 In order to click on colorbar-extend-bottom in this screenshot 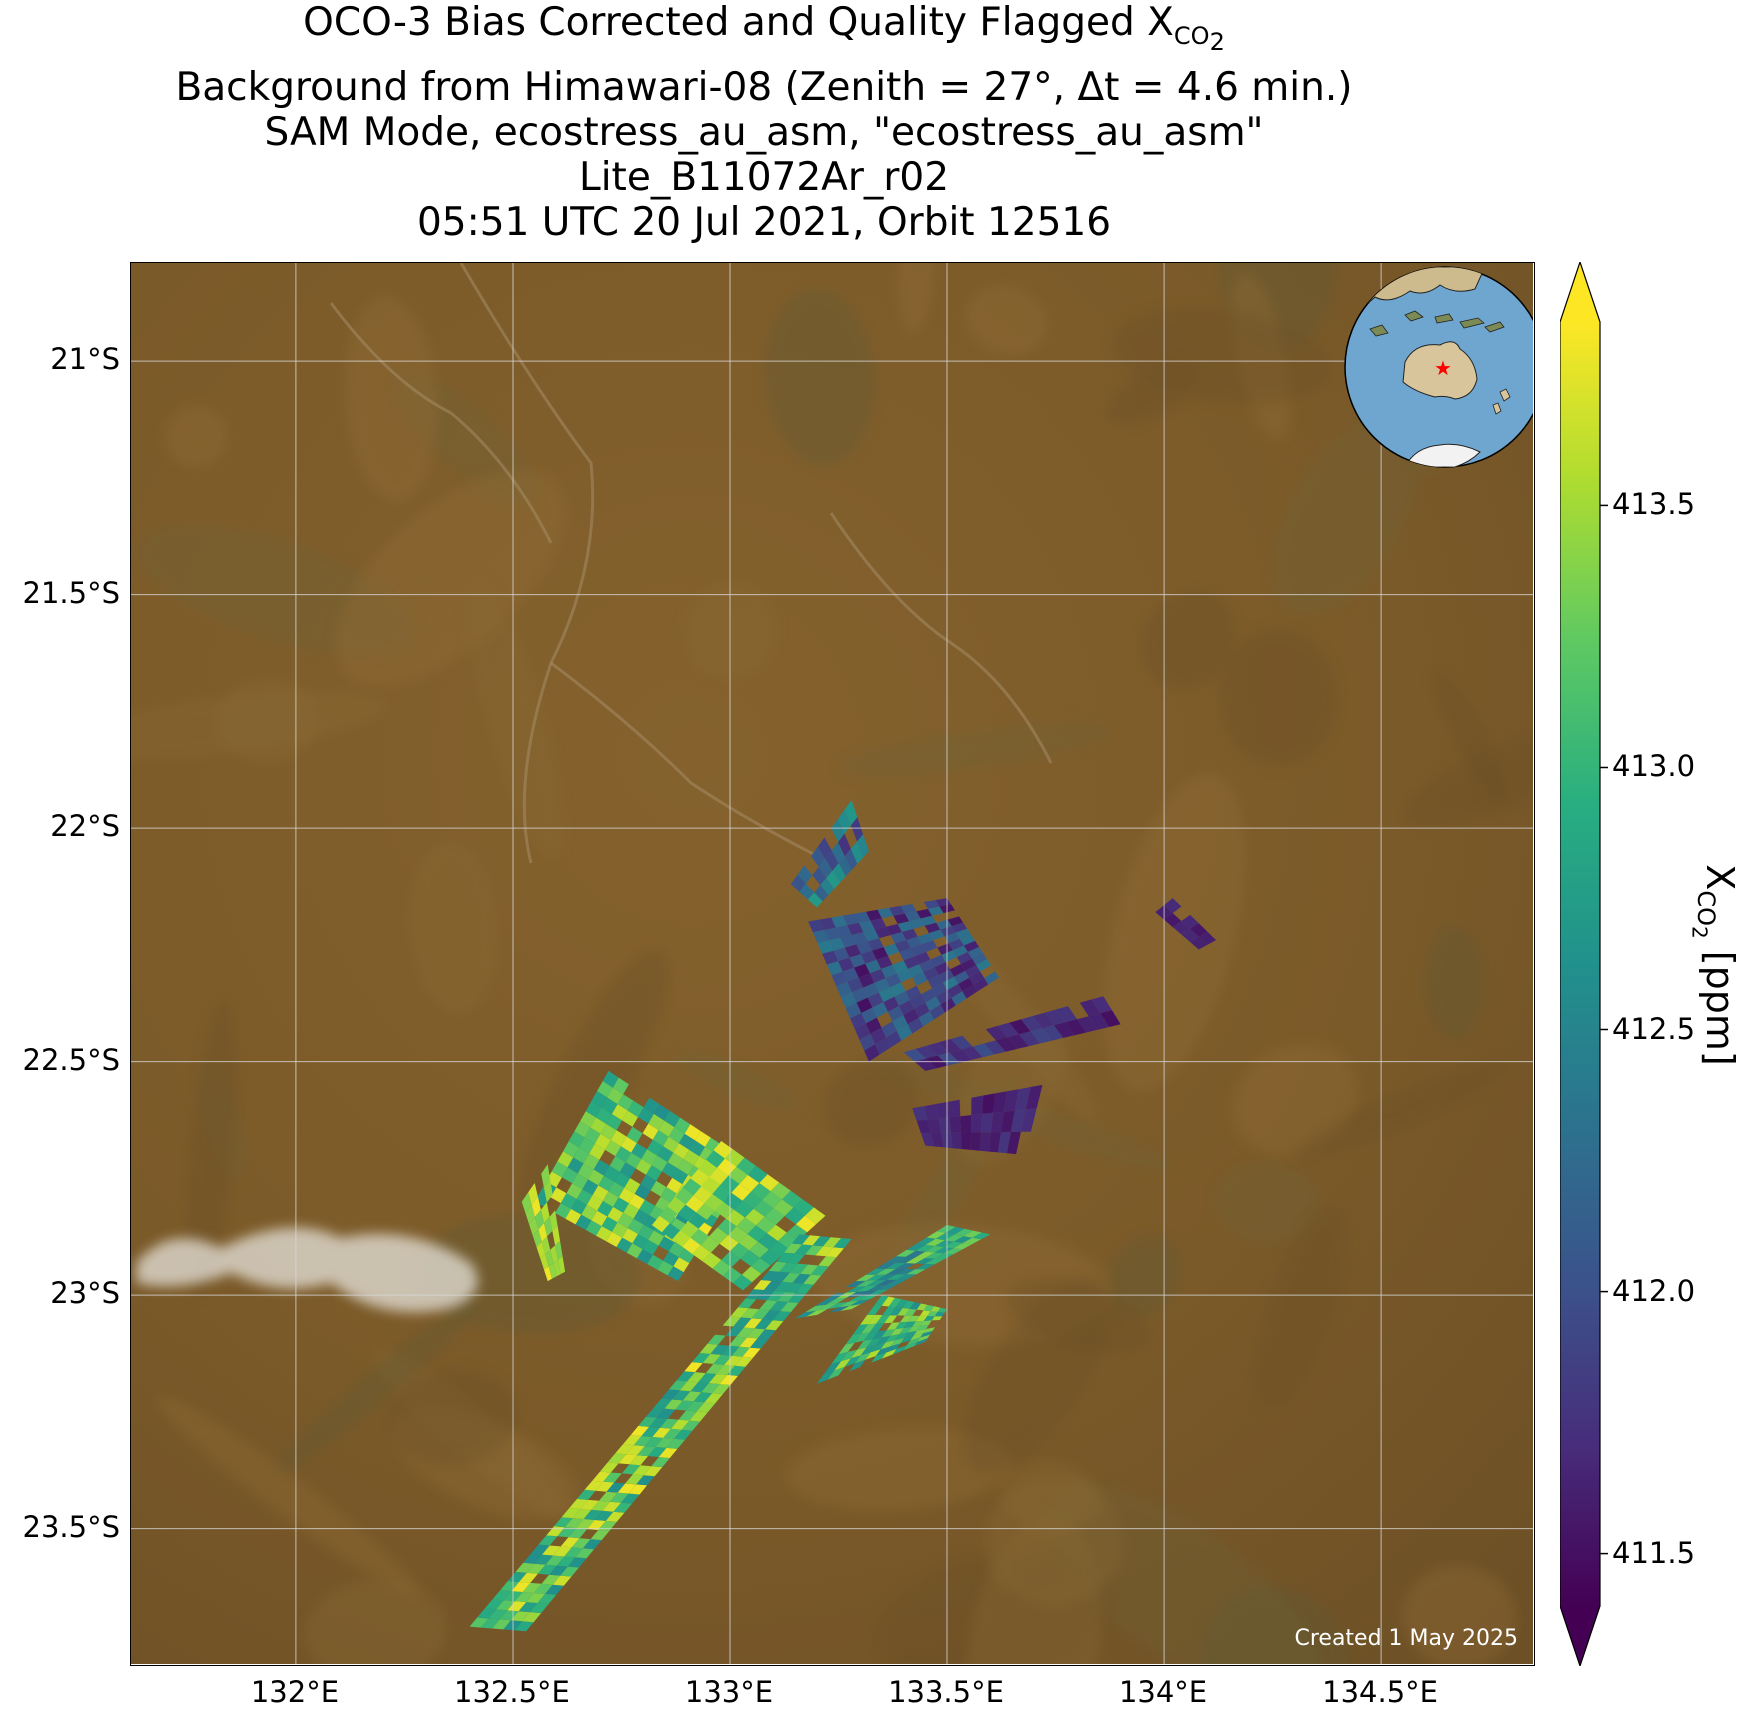, I will do `click(1580, 1636)`.